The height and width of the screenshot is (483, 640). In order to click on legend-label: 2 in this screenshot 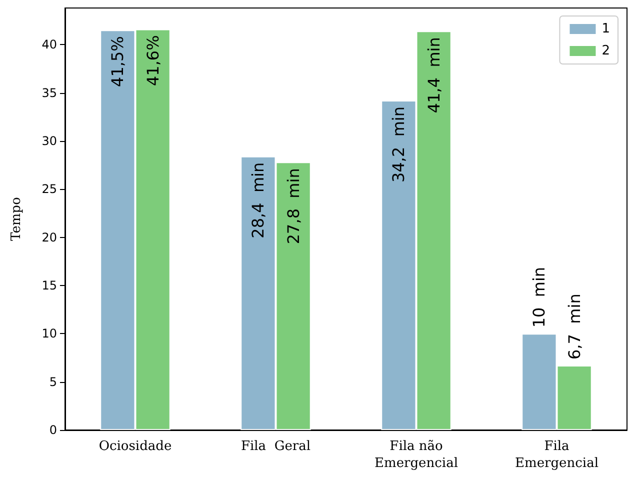, I will do `click(606, 51)`.